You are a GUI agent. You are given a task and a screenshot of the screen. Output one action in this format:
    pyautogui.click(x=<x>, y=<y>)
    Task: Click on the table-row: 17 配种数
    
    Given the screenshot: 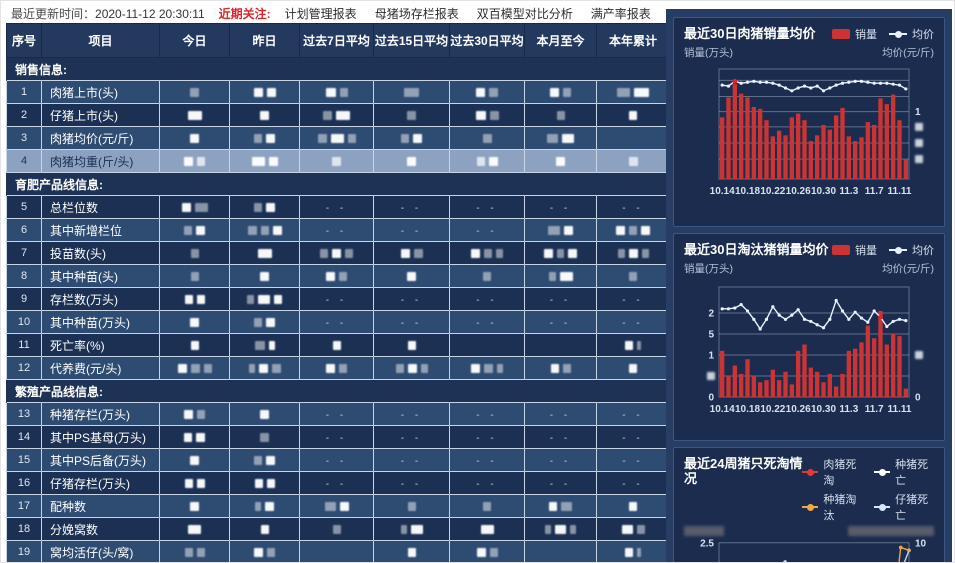 What is the action you would take?
    pyautogui.click(x=338, y=506)
    